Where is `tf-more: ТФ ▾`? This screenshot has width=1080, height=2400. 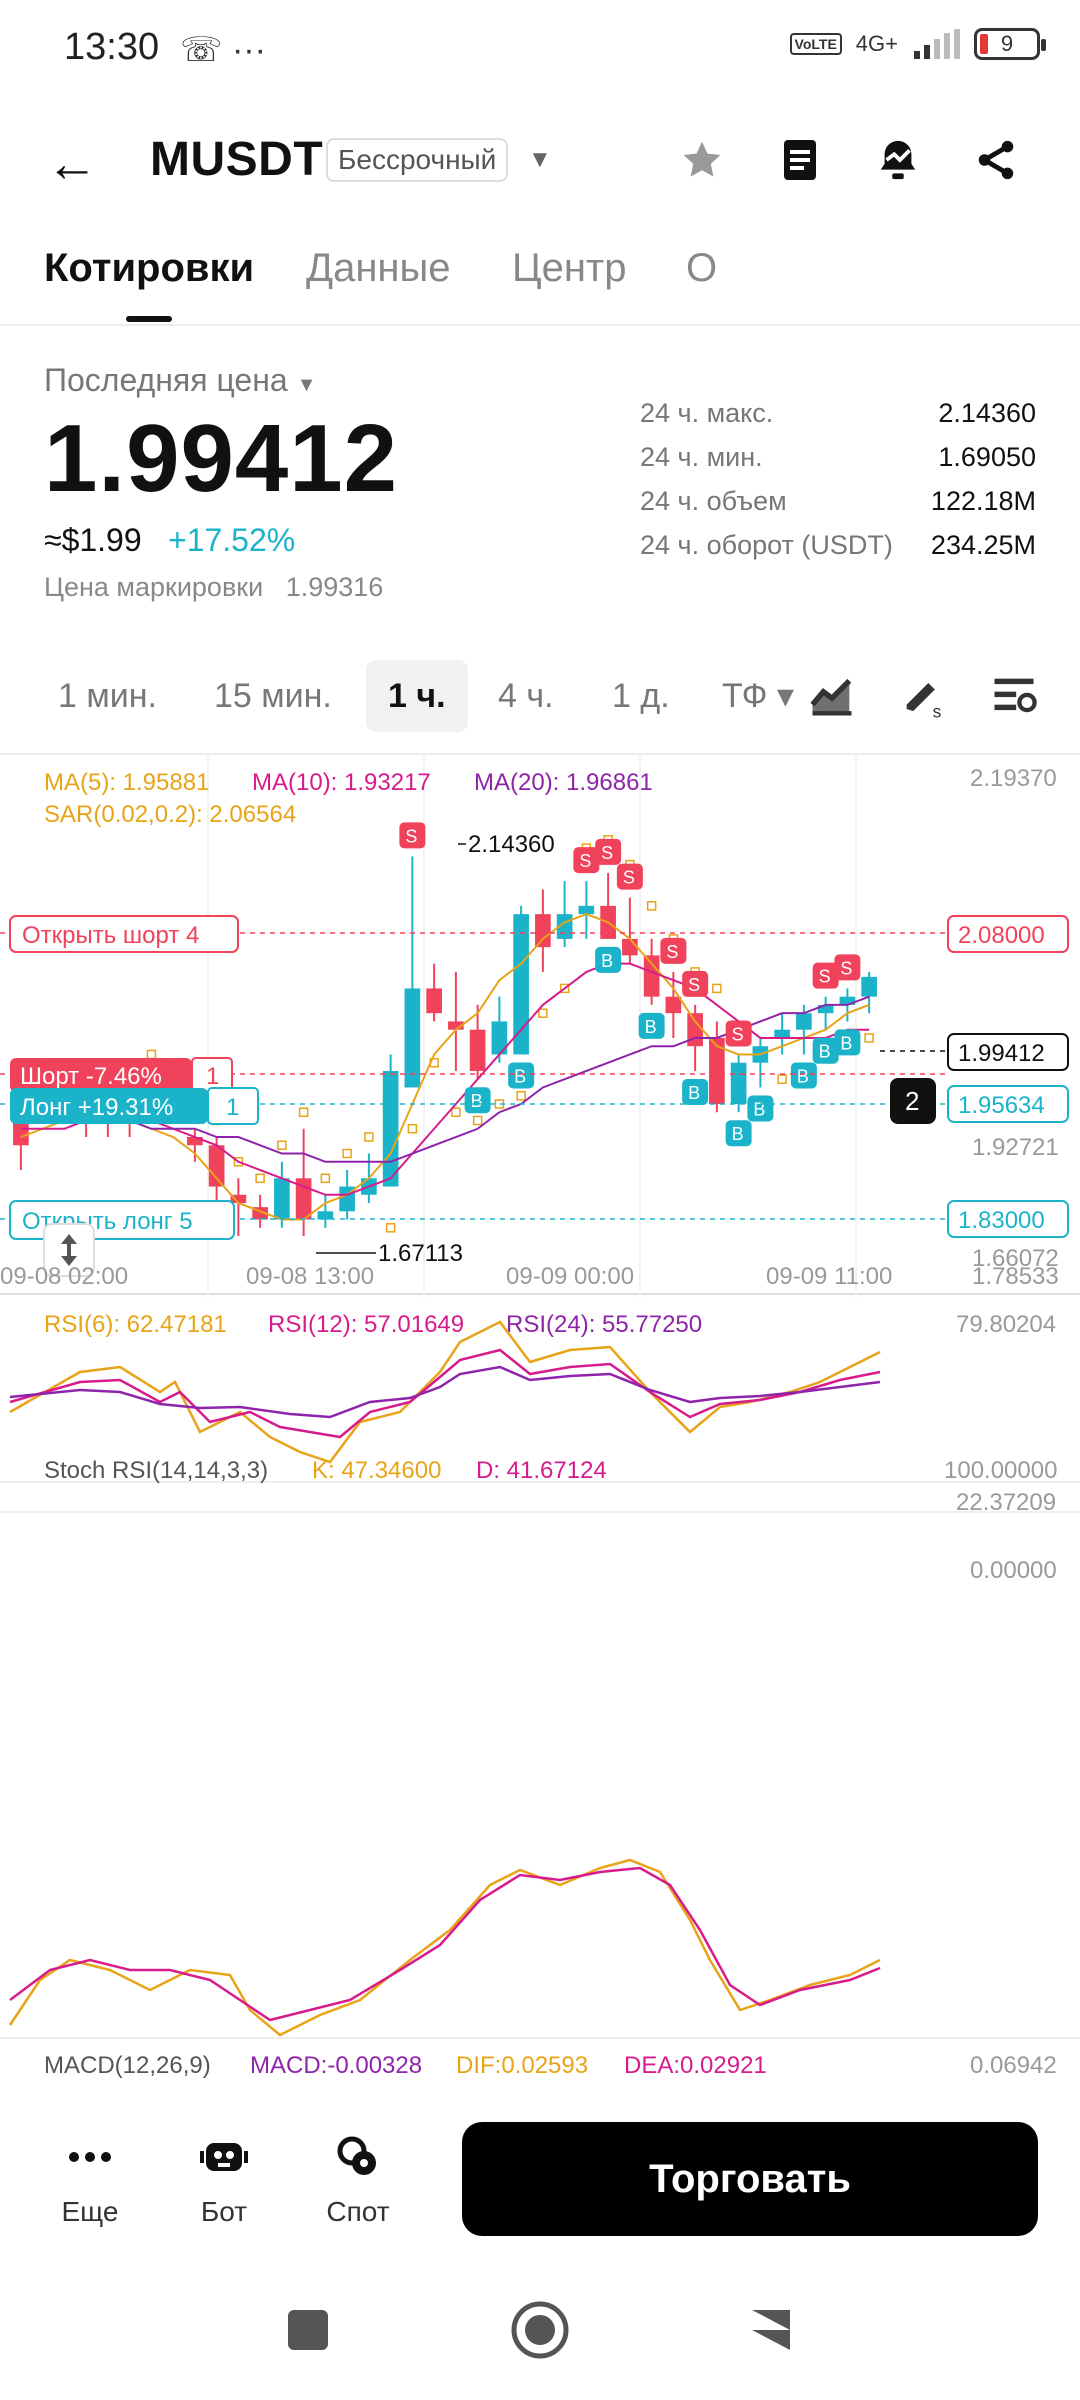 tf-more: ТФ ▾ is located at coordinates (758, 696).